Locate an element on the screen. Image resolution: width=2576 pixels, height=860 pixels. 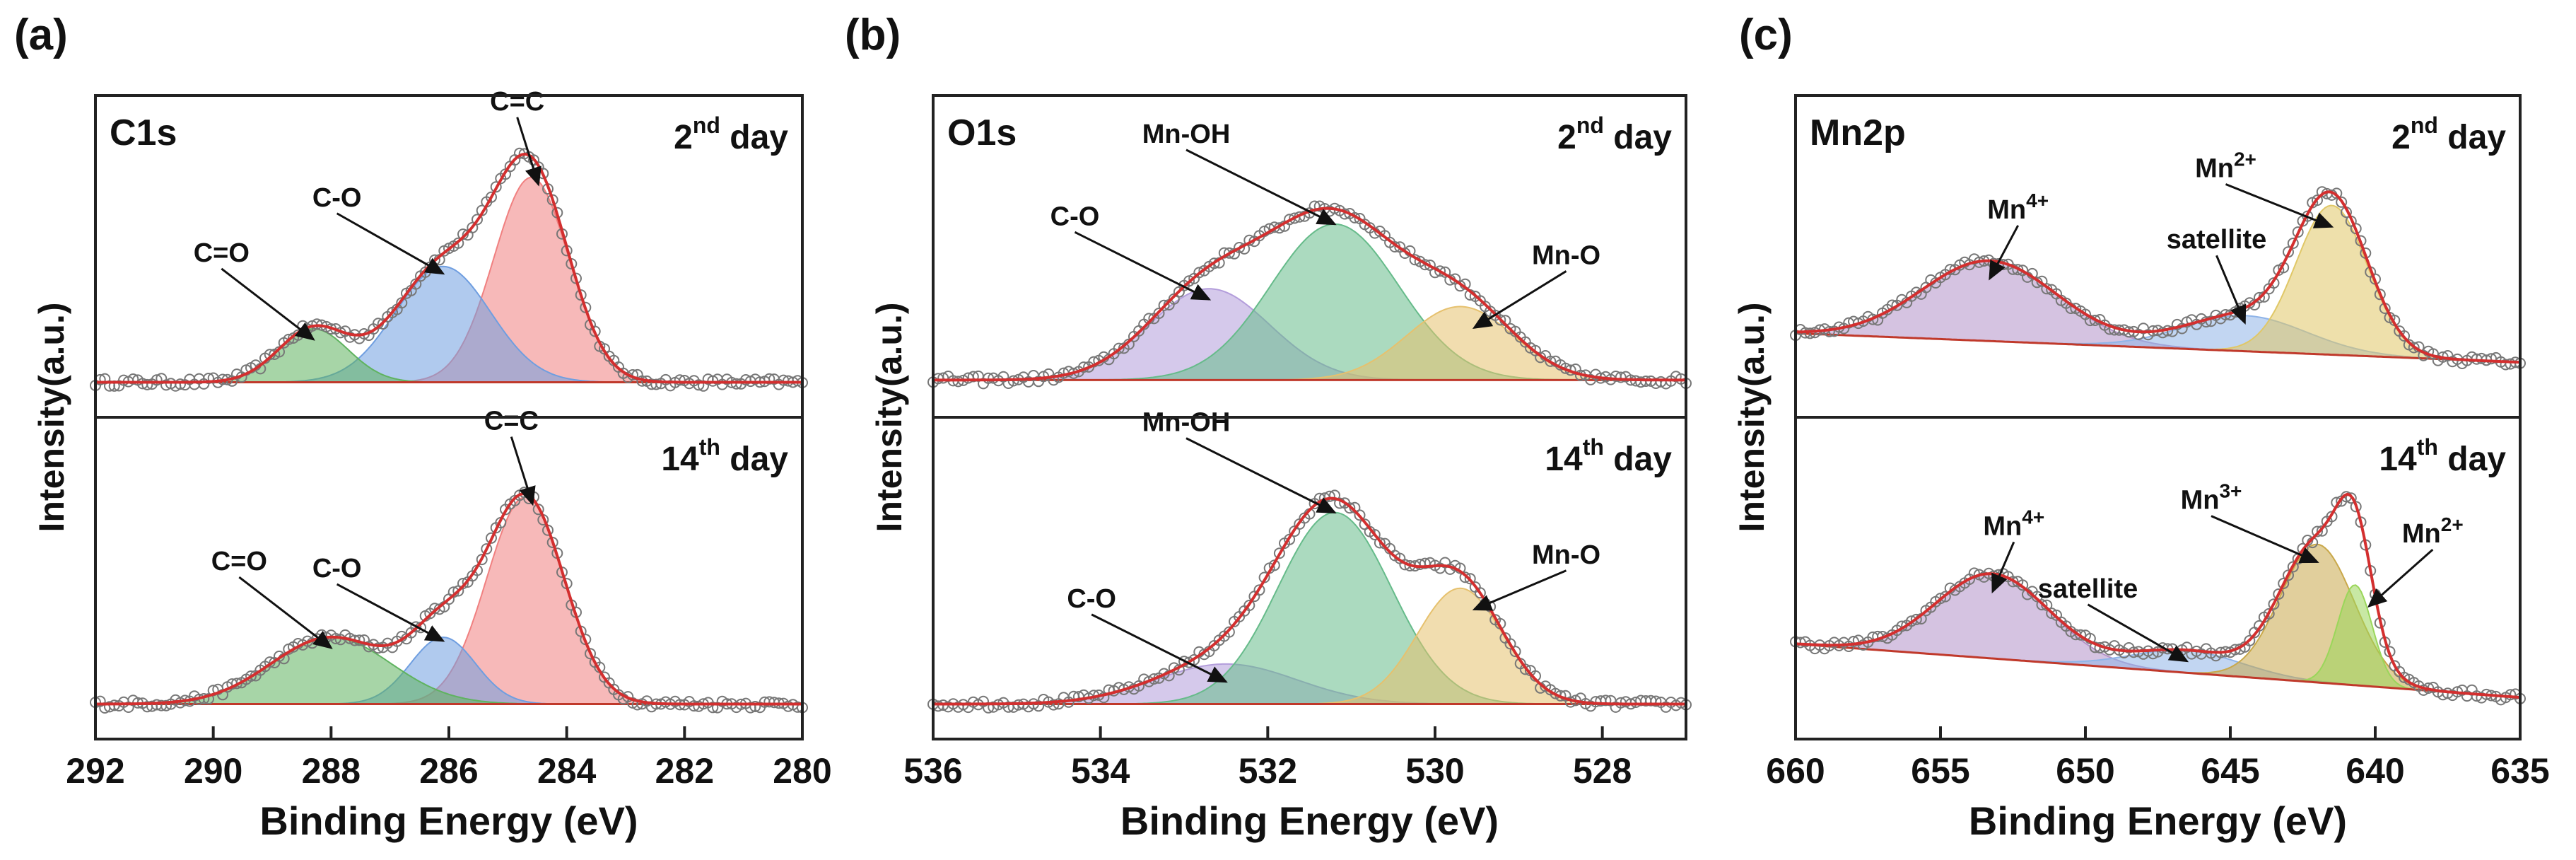
day-label: 2nd day is located at coordinates (2449, 134).